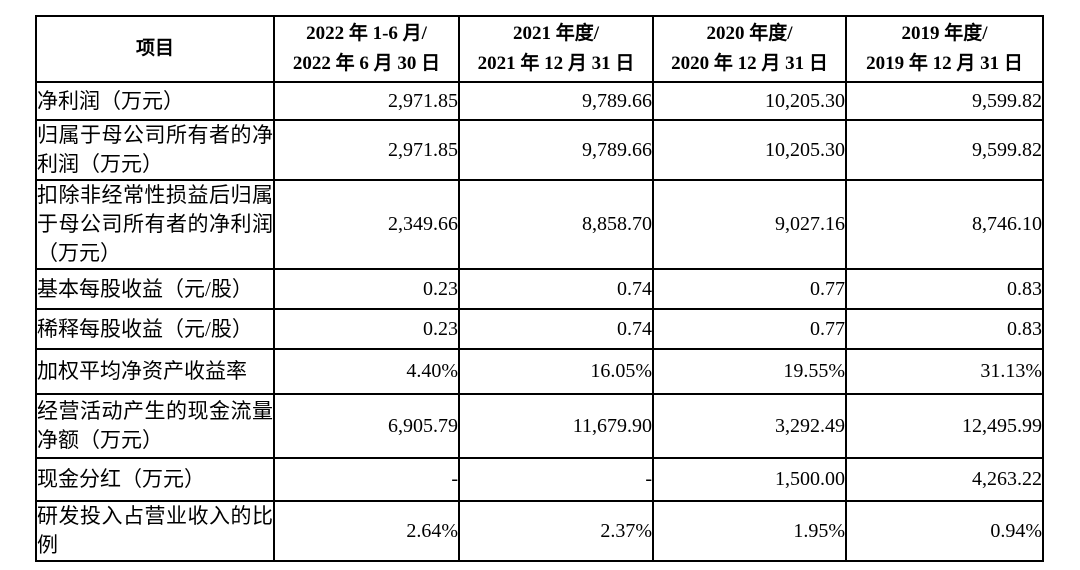  I want to click on header-item-column: 项目, so click(155, 49).